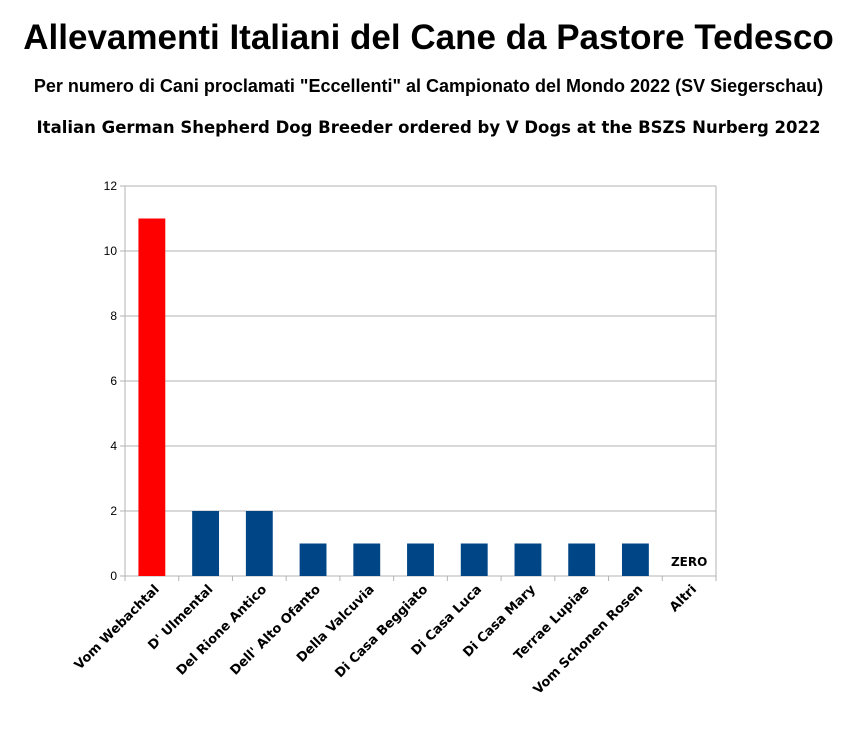 This screenshot has width=857, height=739. What do you see at coordinates (117, 627) in the screenshot?
I see `x-tick-label: Vom Webachtal` at bounding box center [117, 627].